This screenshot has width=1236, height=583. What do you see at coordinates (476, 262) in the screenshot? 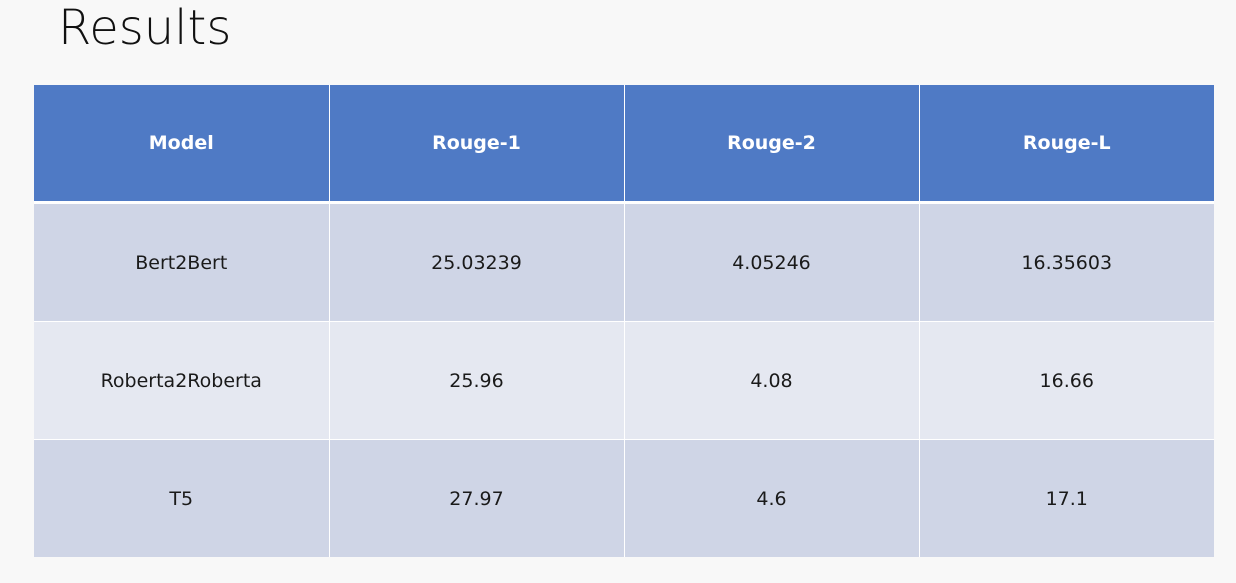
I see `cell-rouge-1: 25.03239` at bounding box center [476, 262].